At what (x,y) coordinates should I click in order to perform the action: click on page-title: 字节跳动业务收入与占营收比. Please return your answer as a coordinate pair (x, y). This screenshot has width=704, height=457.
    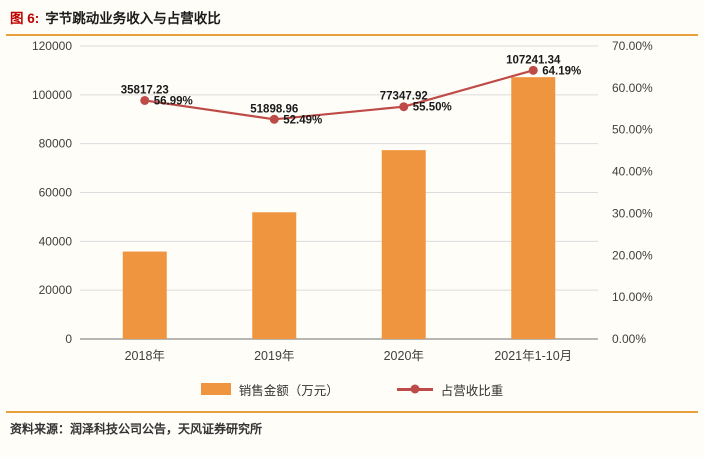
    Looking at the image, I should click on (133, 18).